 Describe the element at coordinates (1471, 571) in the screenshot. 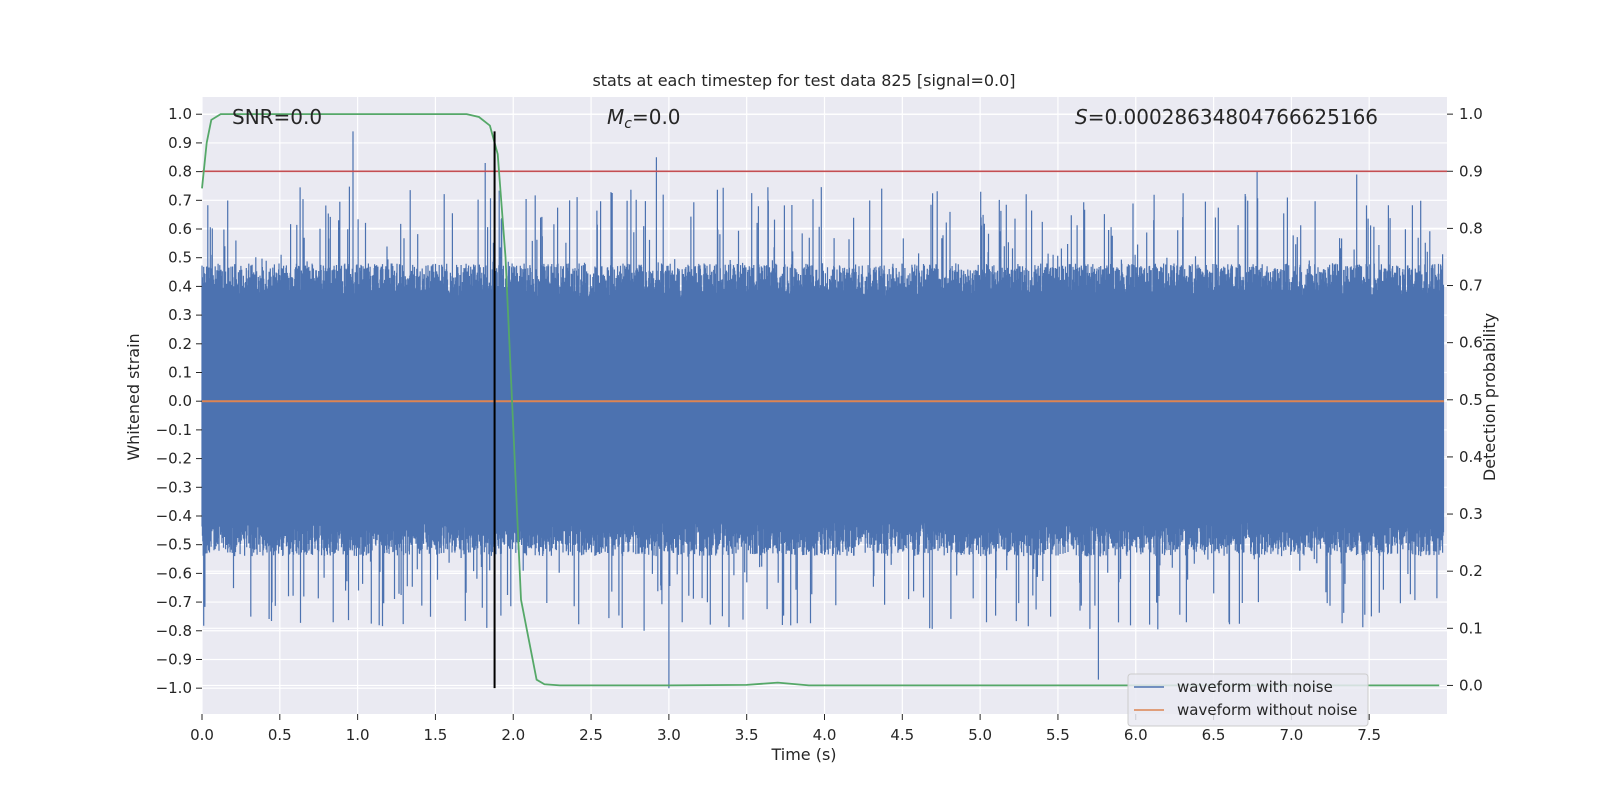

I see `y2-tick-label: 0.2` at that location.